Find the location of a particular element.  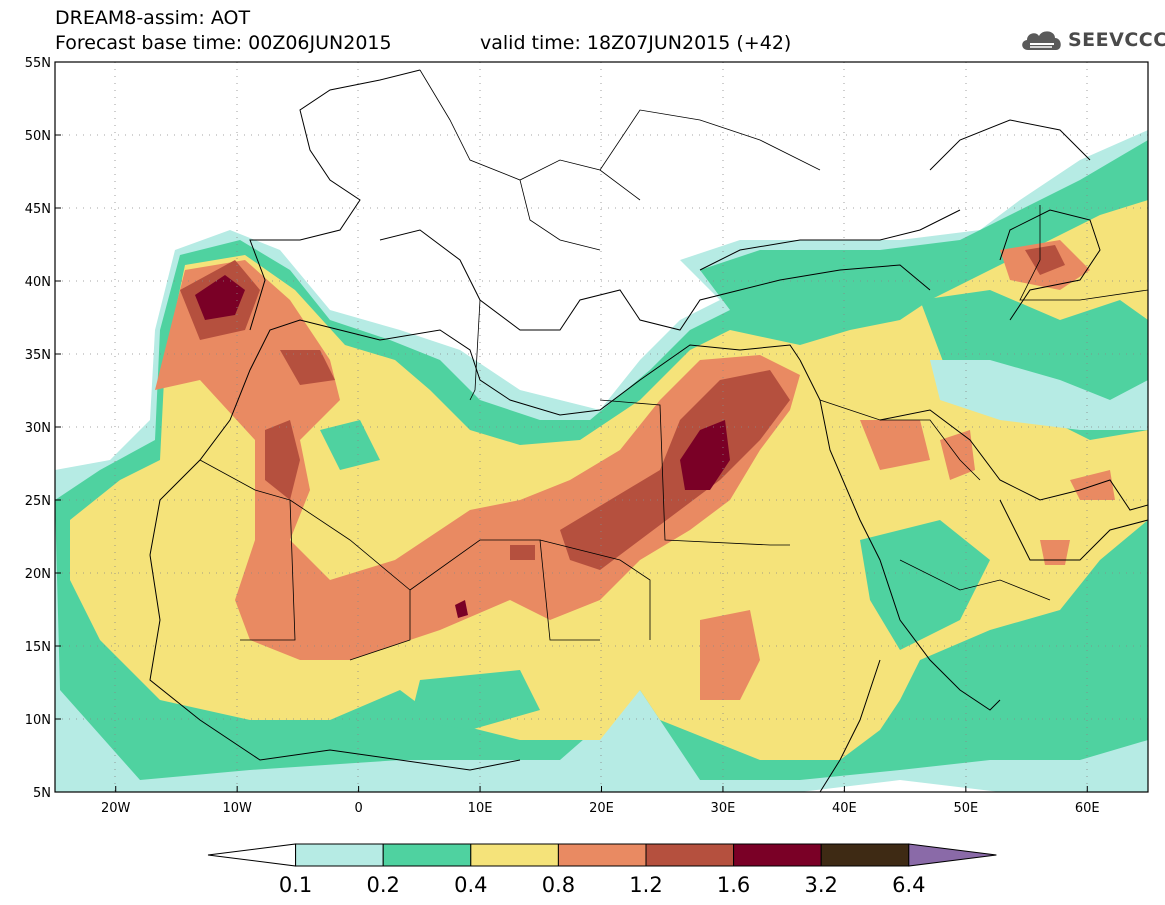

latitude-axis: 55N 50N 45N 40N 35N 30N 25N 20N 15N 10N 5N is located at coordinates (43, 428).